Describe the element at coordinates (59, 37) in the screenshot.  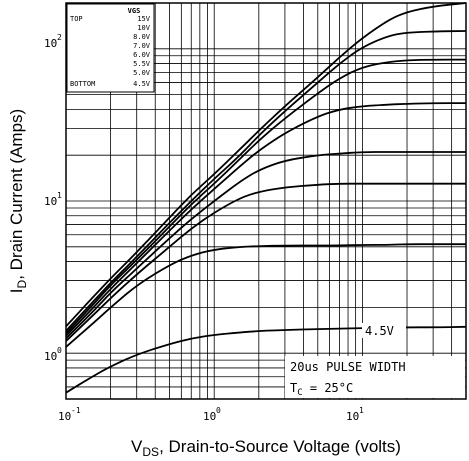
I see `svg-text: 2` at that location.